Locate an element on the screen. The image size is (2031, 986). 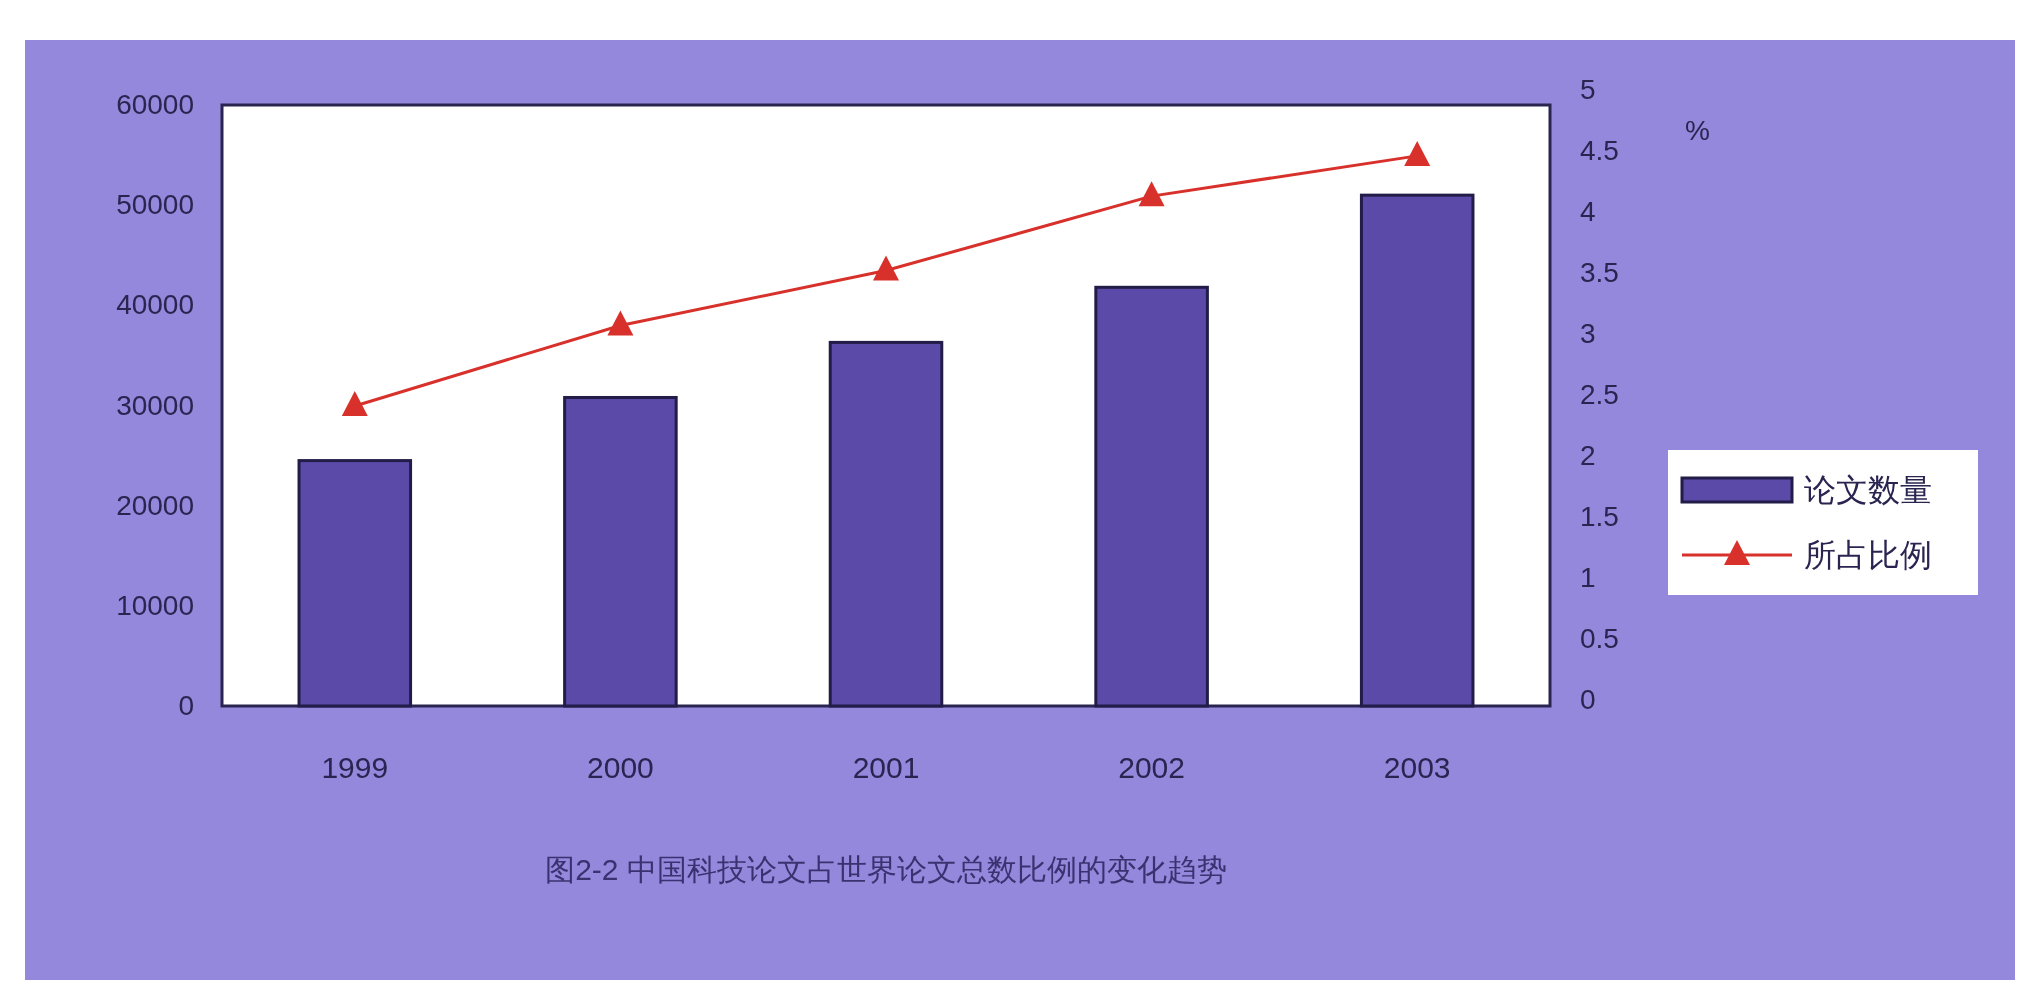
y2-tick-label: 2 is located at coordinates (1588, 455).